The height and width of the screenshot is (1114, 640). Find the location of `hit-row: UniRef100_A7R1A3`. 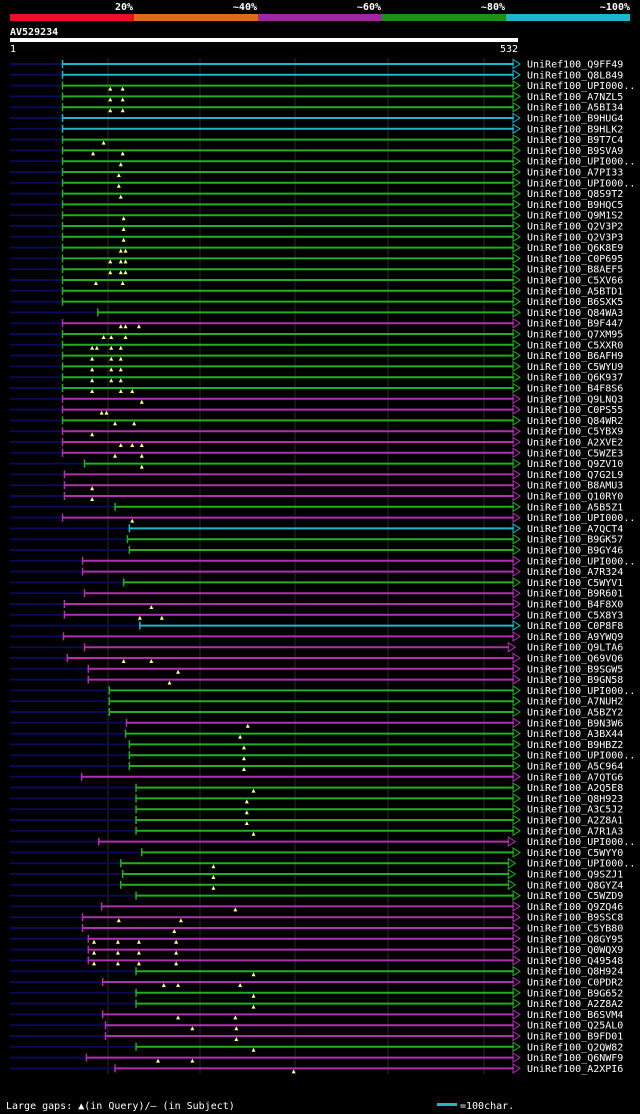

hit-row: UniRef100_A7R1A3 is located at coordinates (316, 831).